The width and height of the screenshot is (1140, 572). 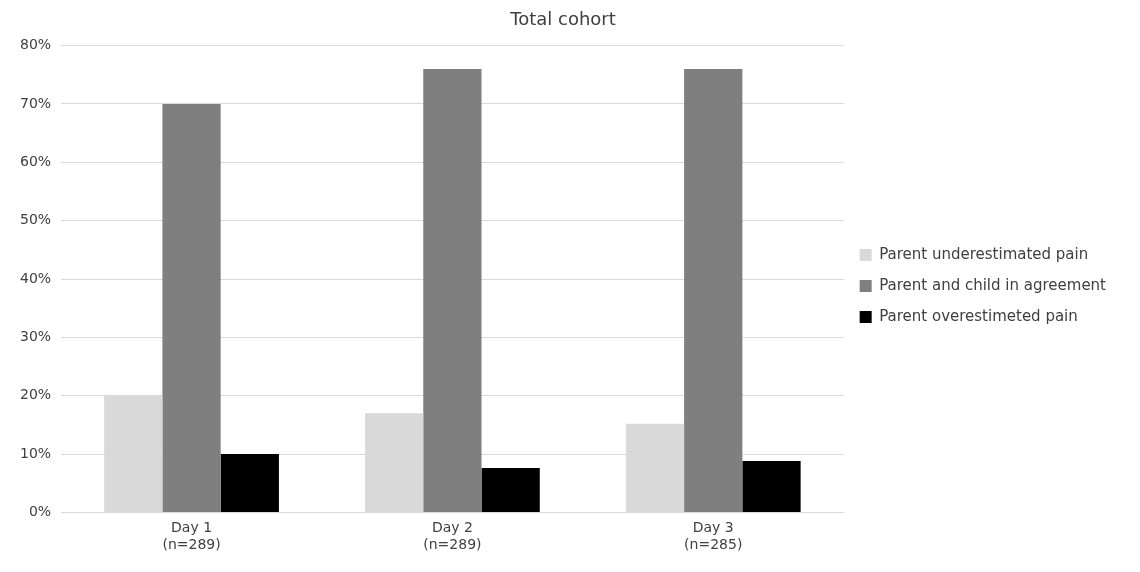 What do you see at coordinates (40, 511) in the screenshot?
I see `y-tick-label: 0%` at bounding box center [40, 511].